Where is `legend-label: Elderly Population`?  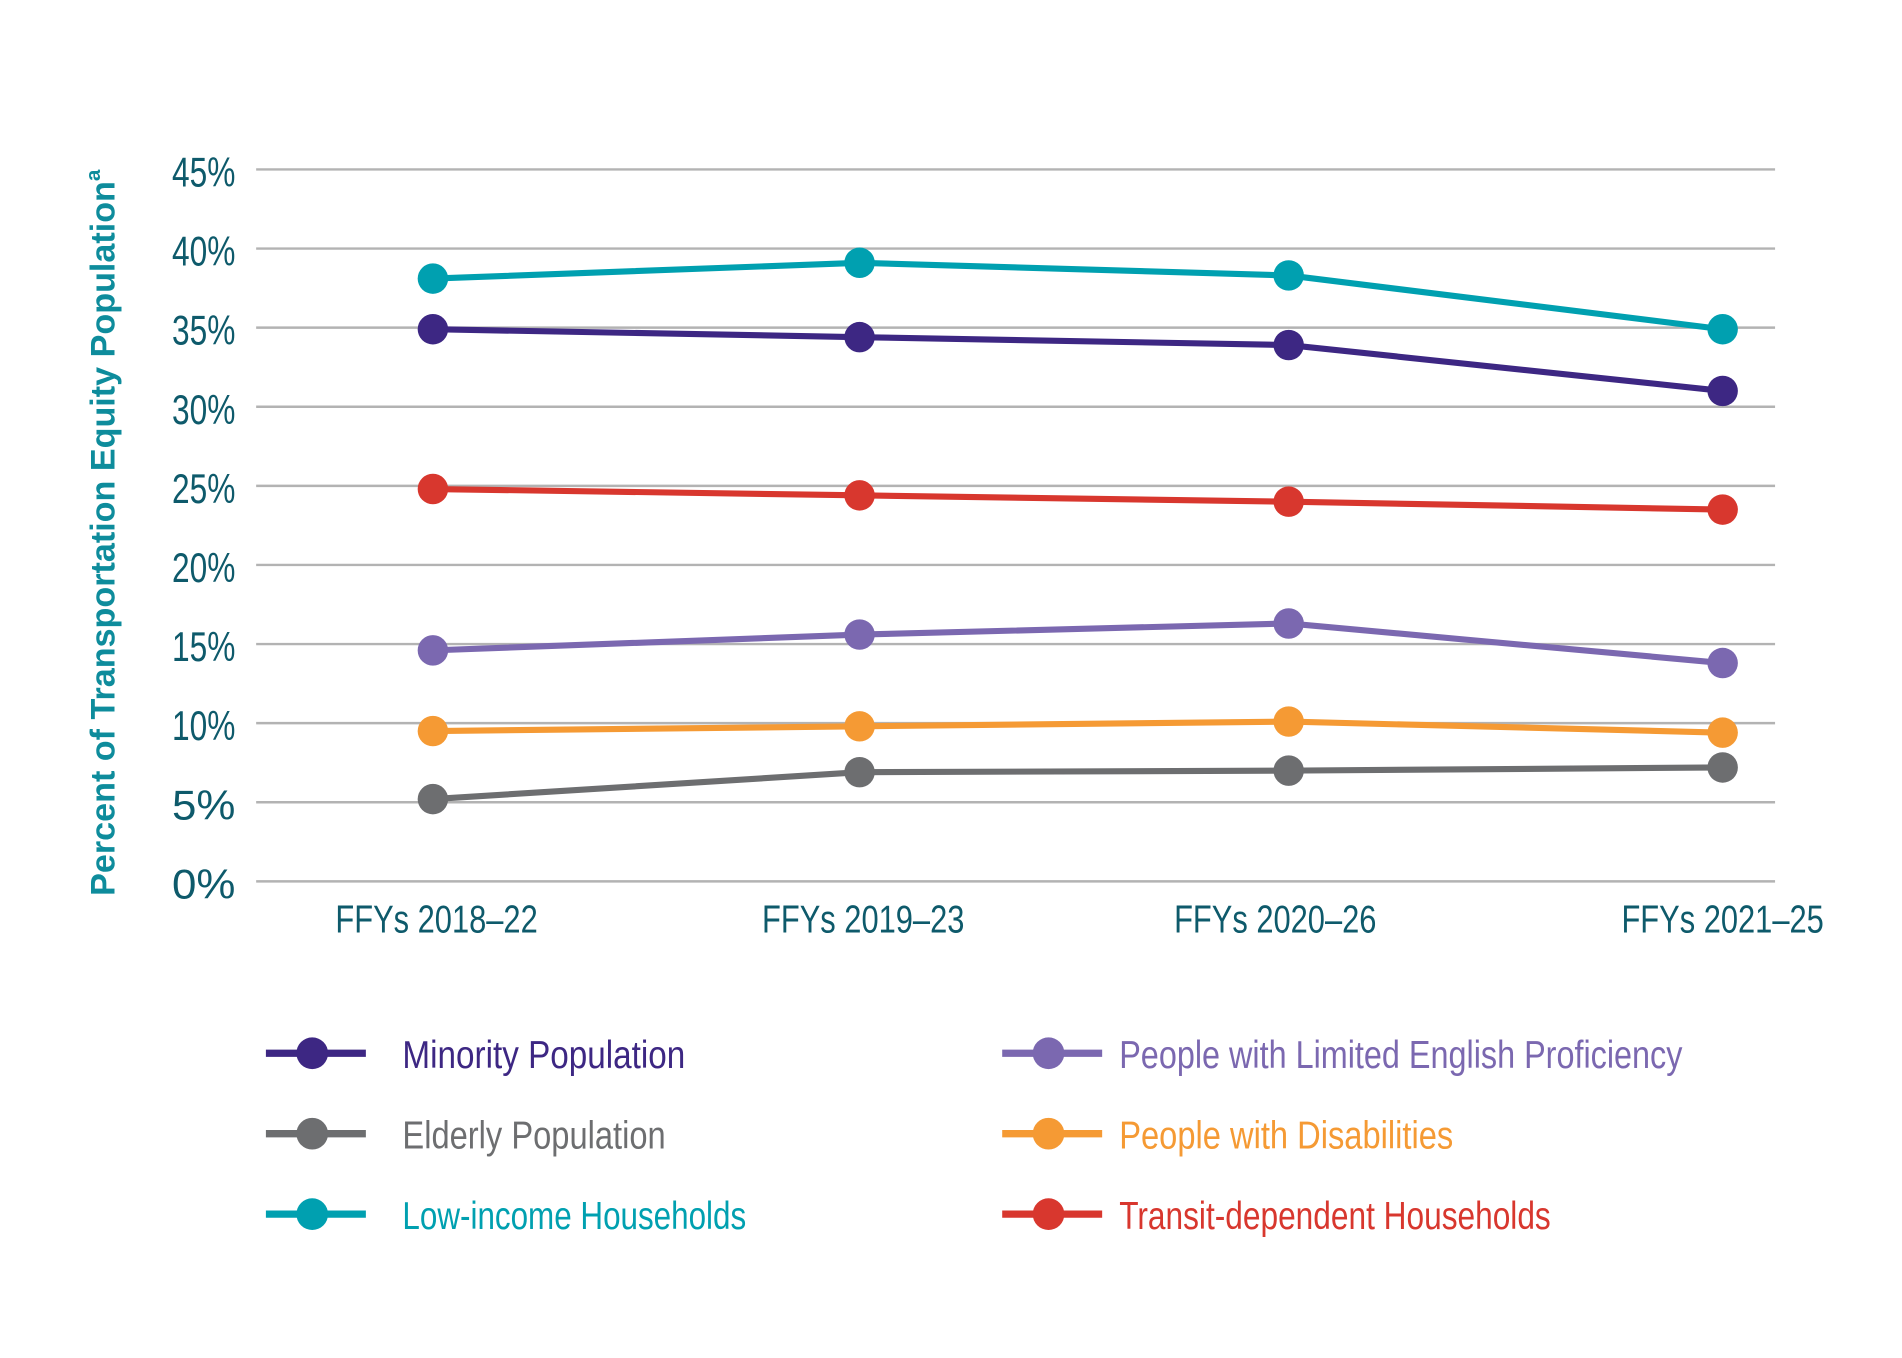
legend-label: Elderly Population is located at coordinates (533, 1135).